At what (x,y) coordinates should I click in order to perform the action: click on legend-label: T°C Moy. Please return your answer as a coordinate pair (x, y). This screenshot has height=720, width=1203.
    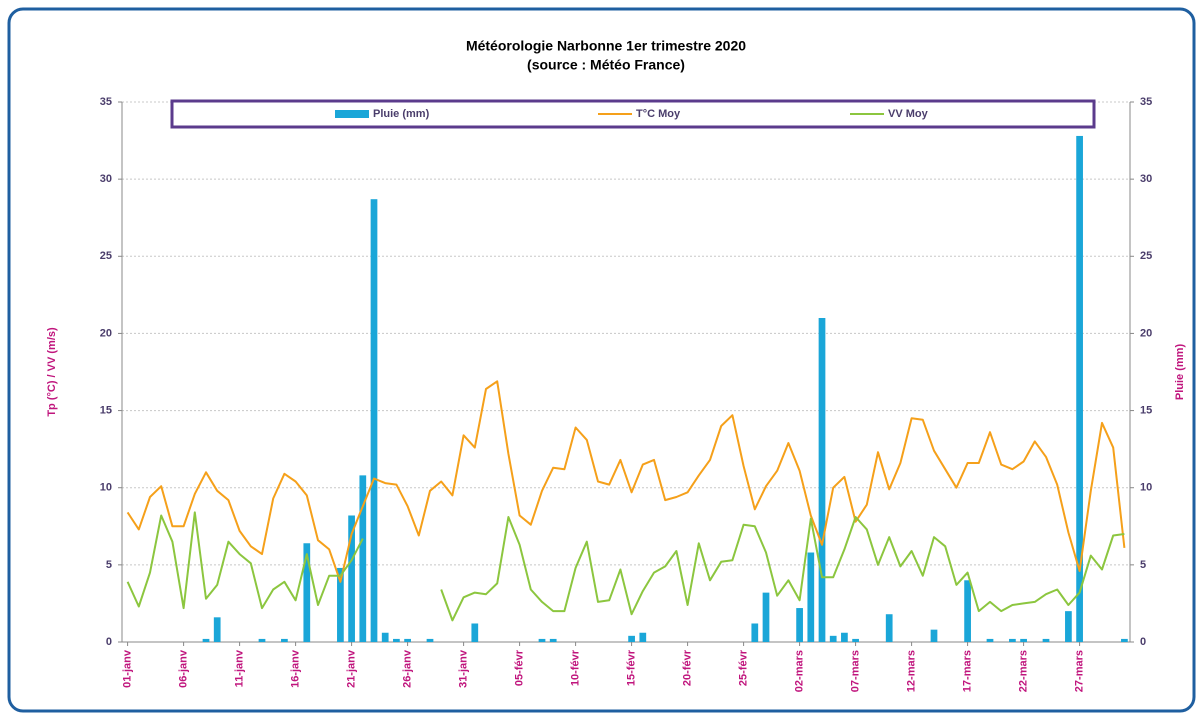
    Looking at the image, I should click on (658, 114).